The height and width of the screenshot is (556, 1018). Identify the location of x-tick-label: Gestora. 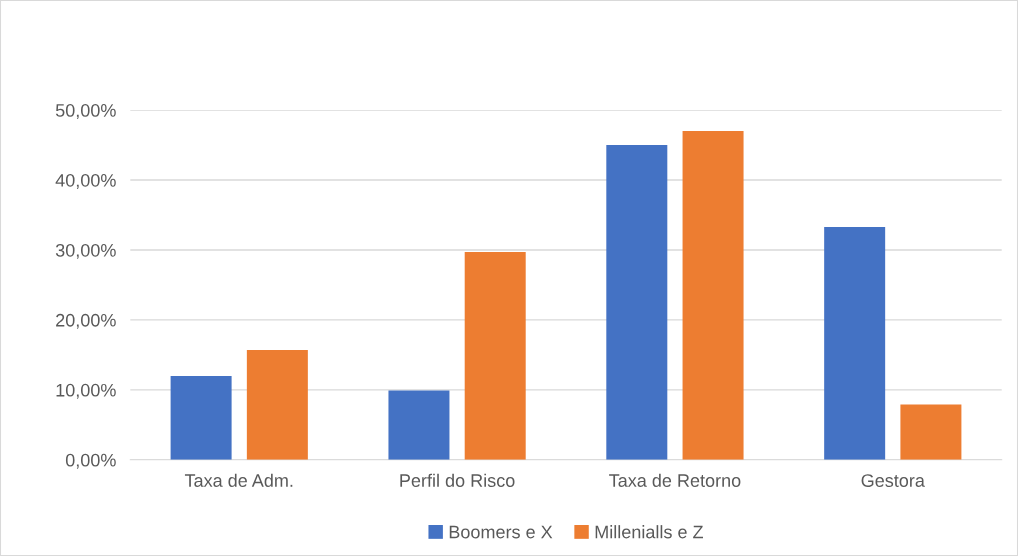
(893, 480).